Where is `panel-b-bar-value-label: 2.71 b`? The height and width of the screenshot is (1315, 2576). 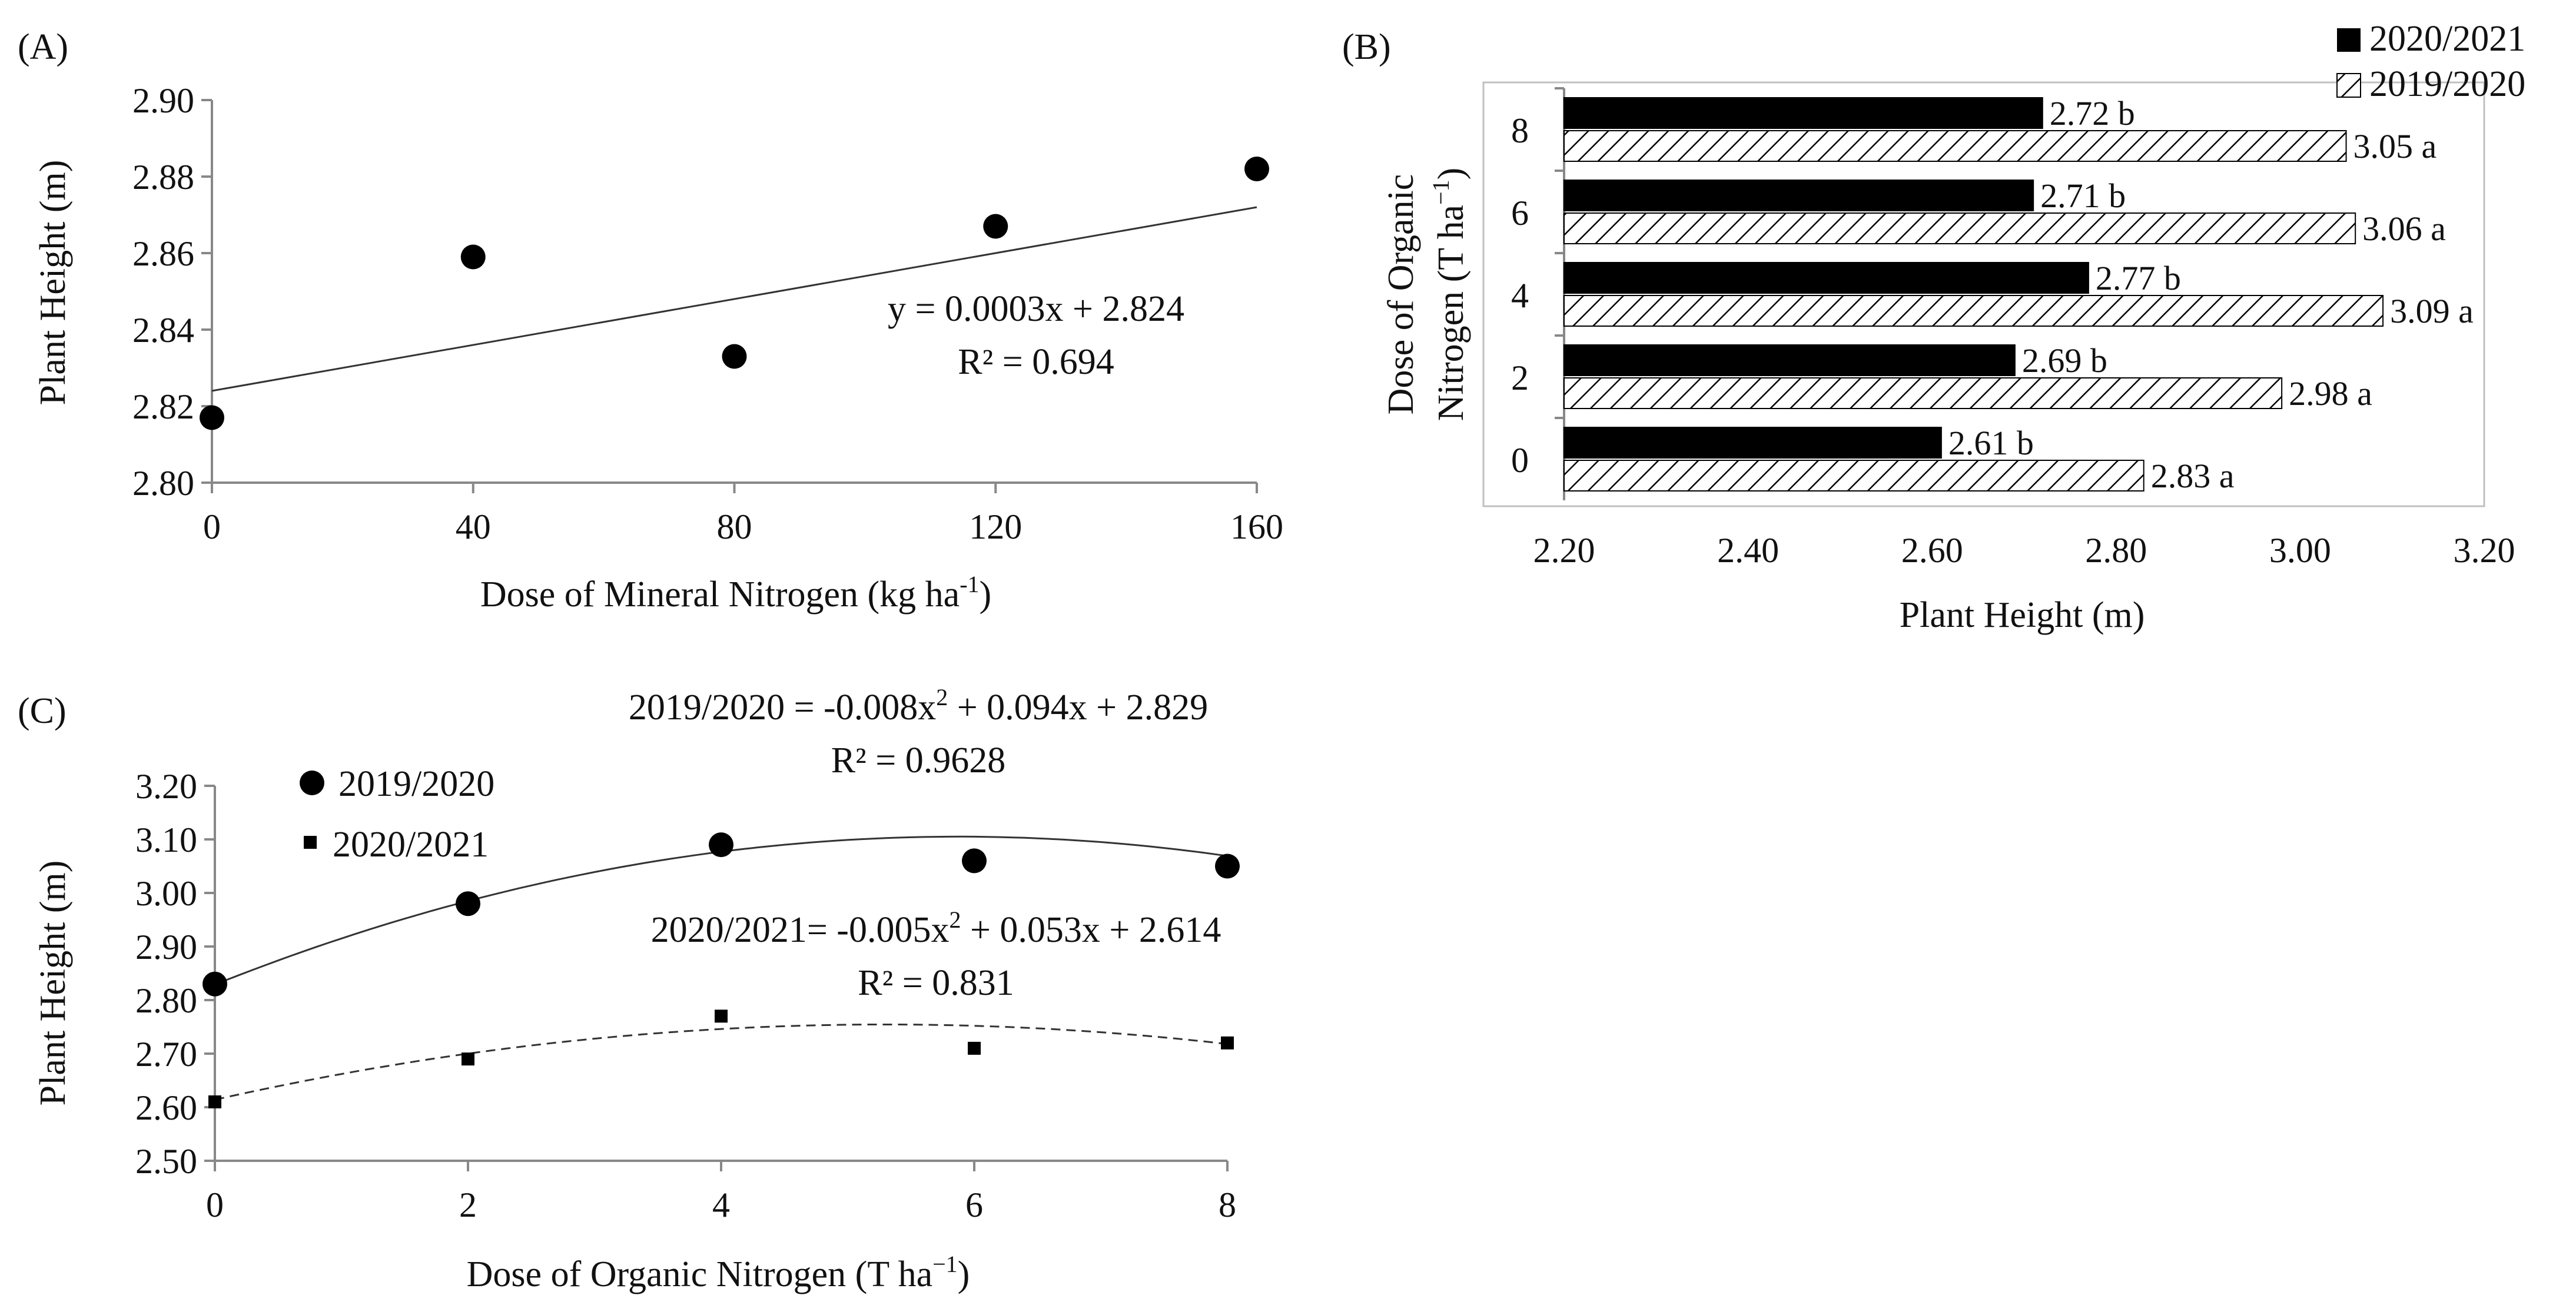
panel-b-bar-value-label: 2.71 b is located at coordinates (2083, 196).